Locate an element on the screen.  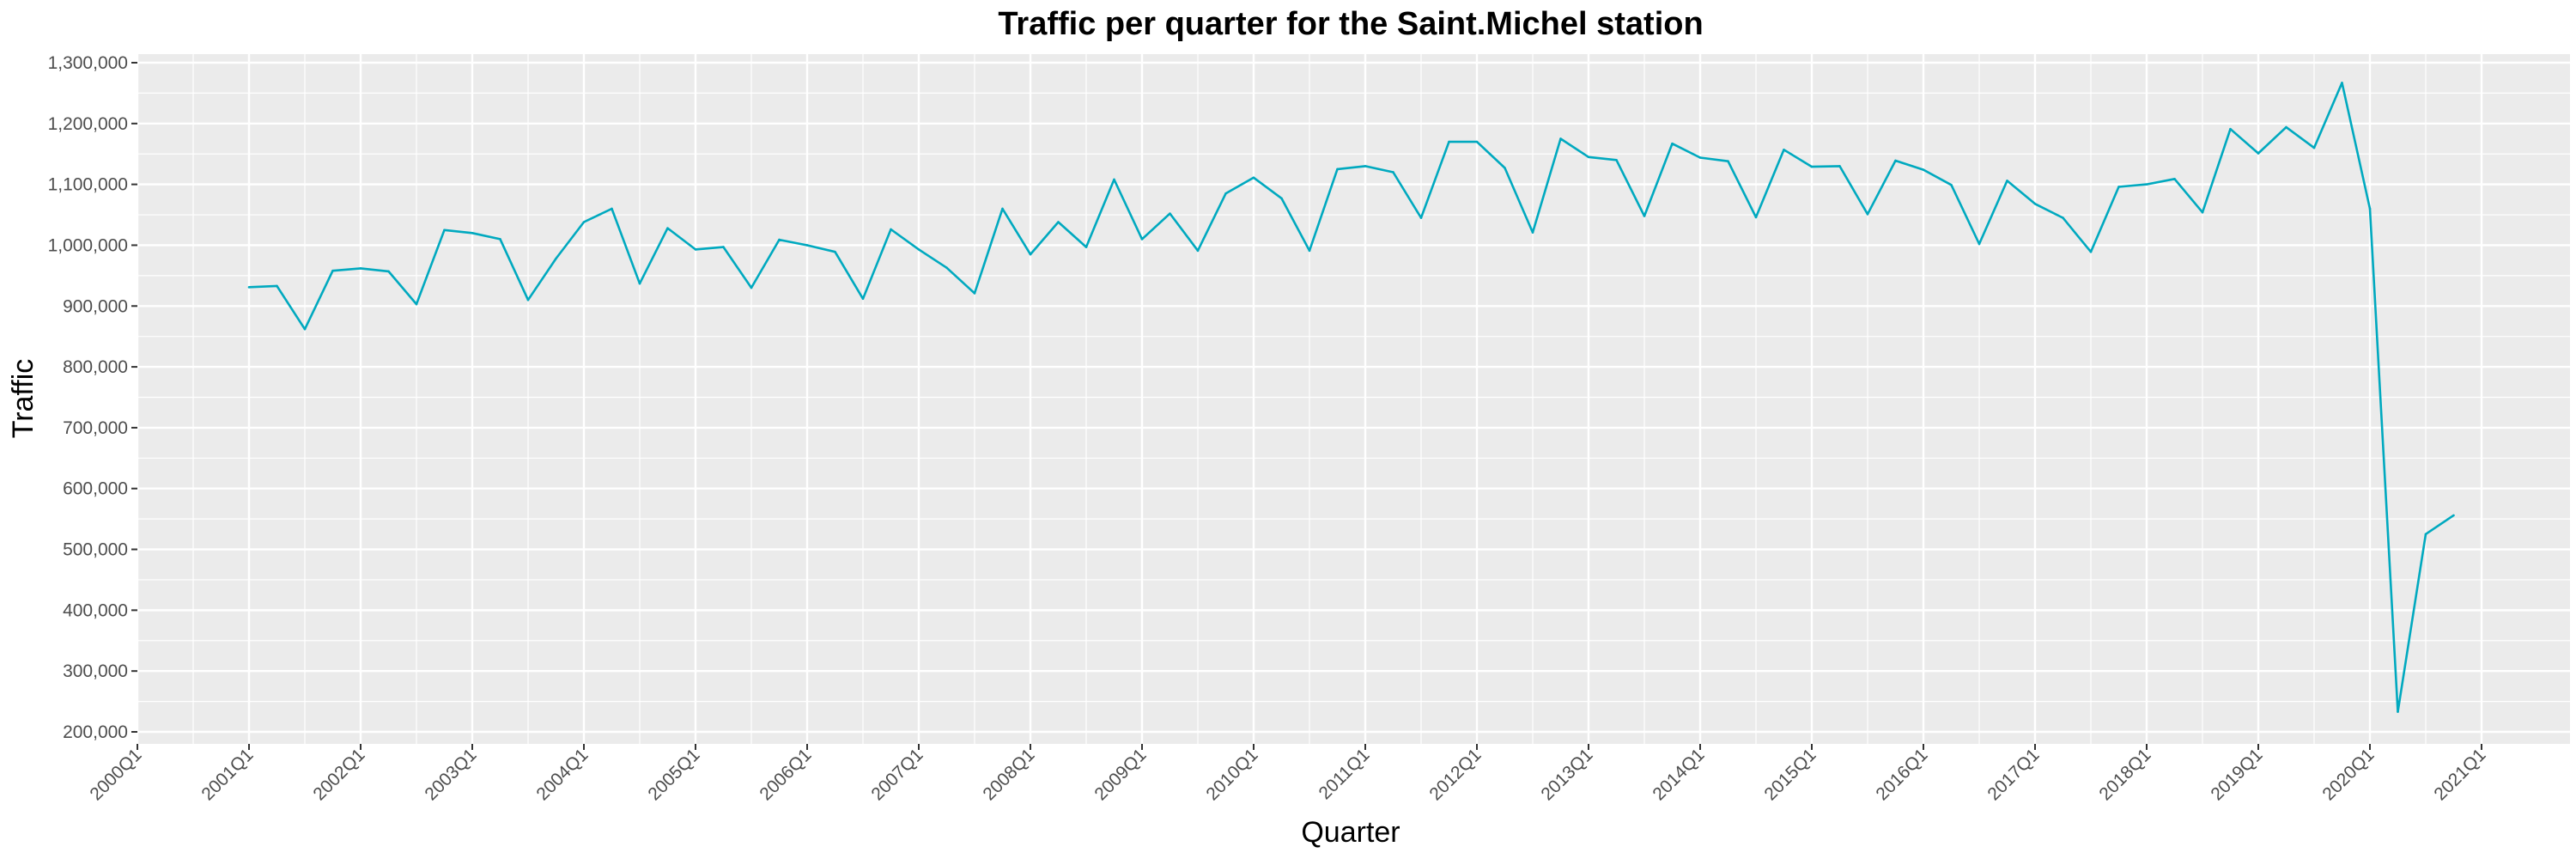
x-tick-label: 2005Q1 is located at coordinates (673, 775).